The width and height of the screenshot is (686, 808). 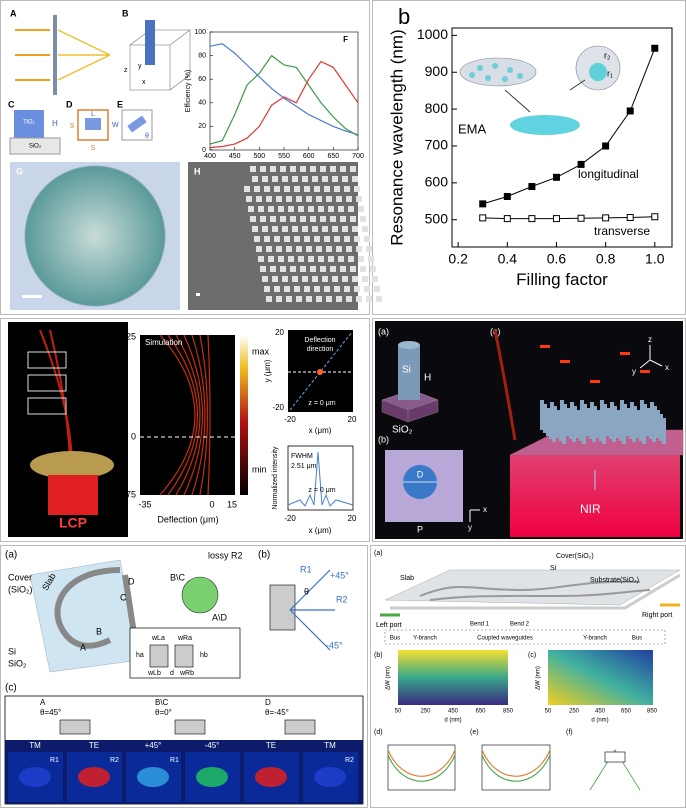 What do you see at coordinates (163, 342) in the screenshot?
I see `label: Simulation` at bounding box center [163, 342].